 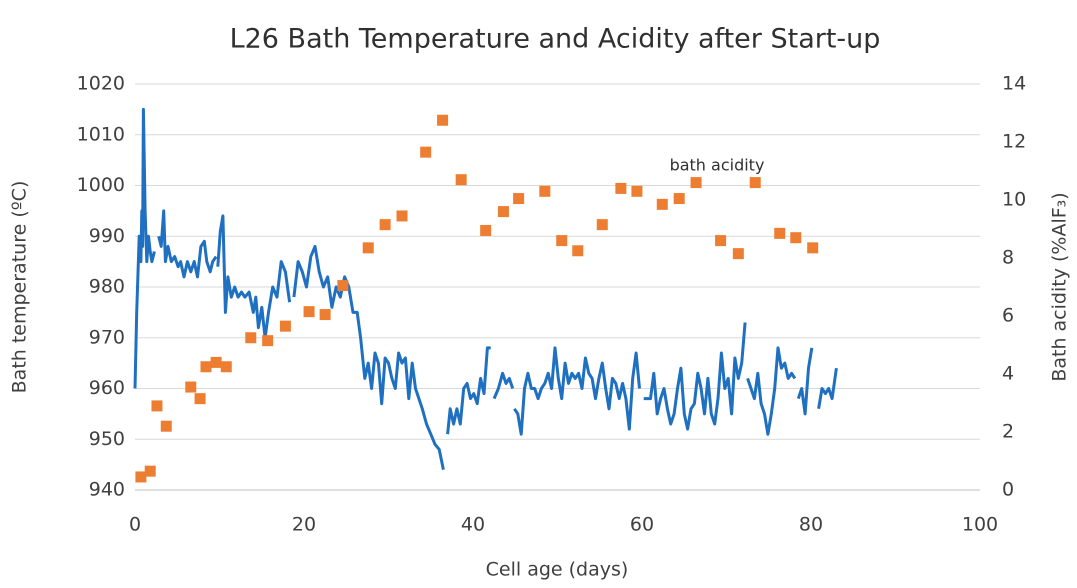 I want to click on x-tick-label: 100, so click(x=980, y=525).